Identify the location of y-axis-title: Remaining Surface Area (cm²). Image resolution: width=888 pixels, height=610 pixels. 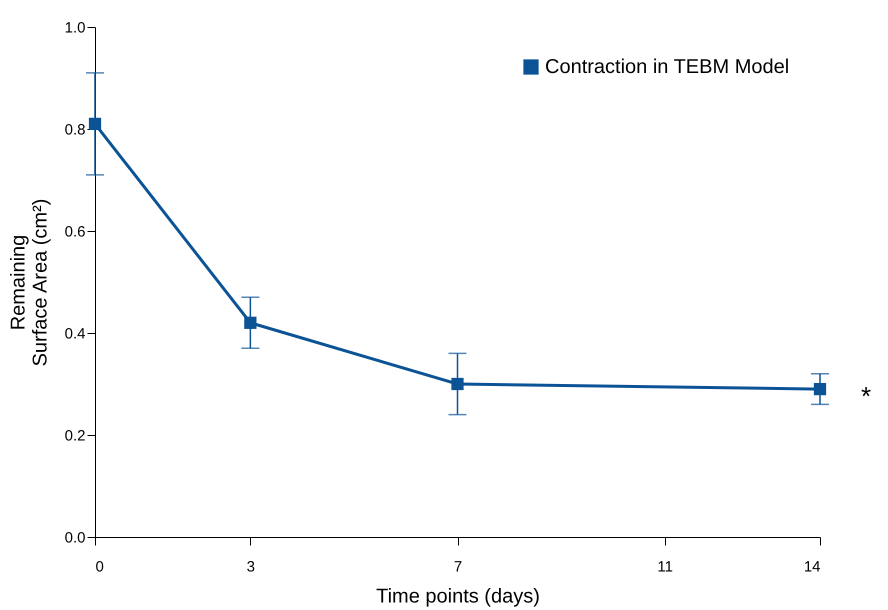
(30, 282).